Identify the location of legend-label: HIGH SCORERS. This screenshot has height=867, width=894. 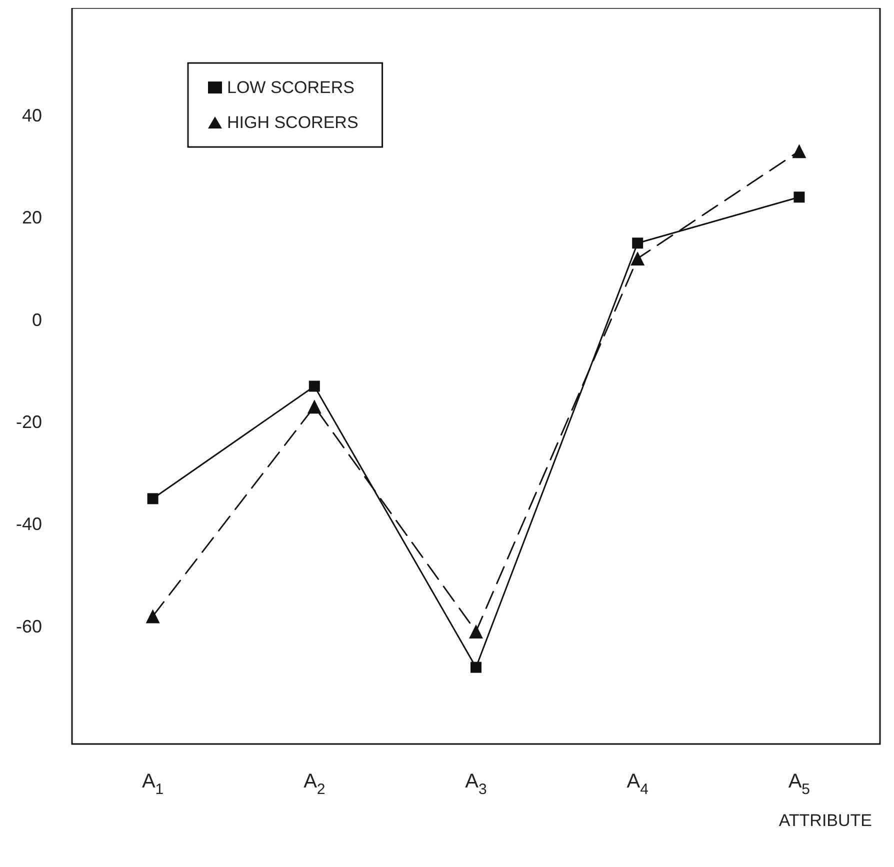
(292, 122).